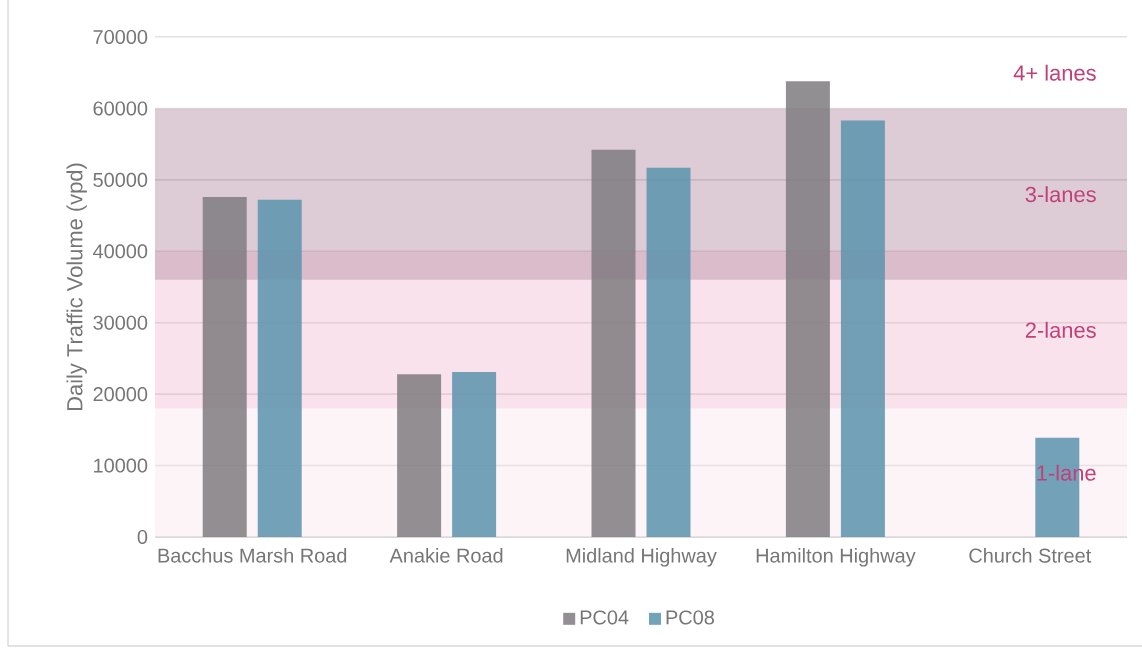 The image size is (1142, 650). I want to click on y-tick-label: 50000, so click(120, 179).